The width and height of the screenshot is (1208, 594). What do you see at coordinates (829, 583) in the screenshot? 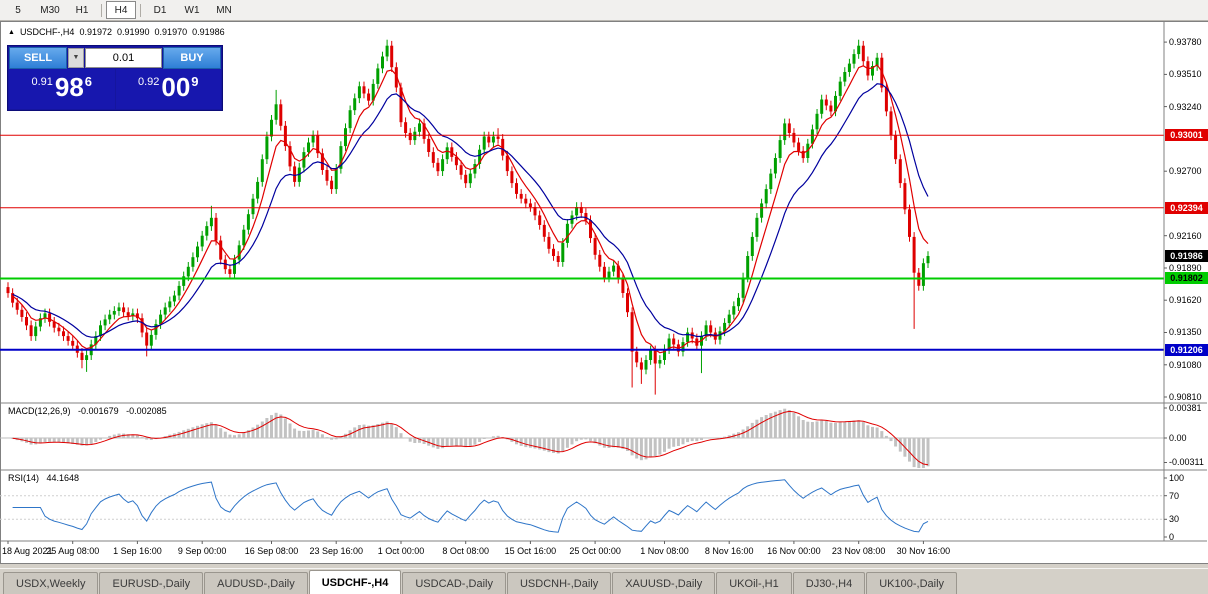
I see `chart-tab-DJ30-H4: DJ30-,H4` at bounding box center [829, 583].